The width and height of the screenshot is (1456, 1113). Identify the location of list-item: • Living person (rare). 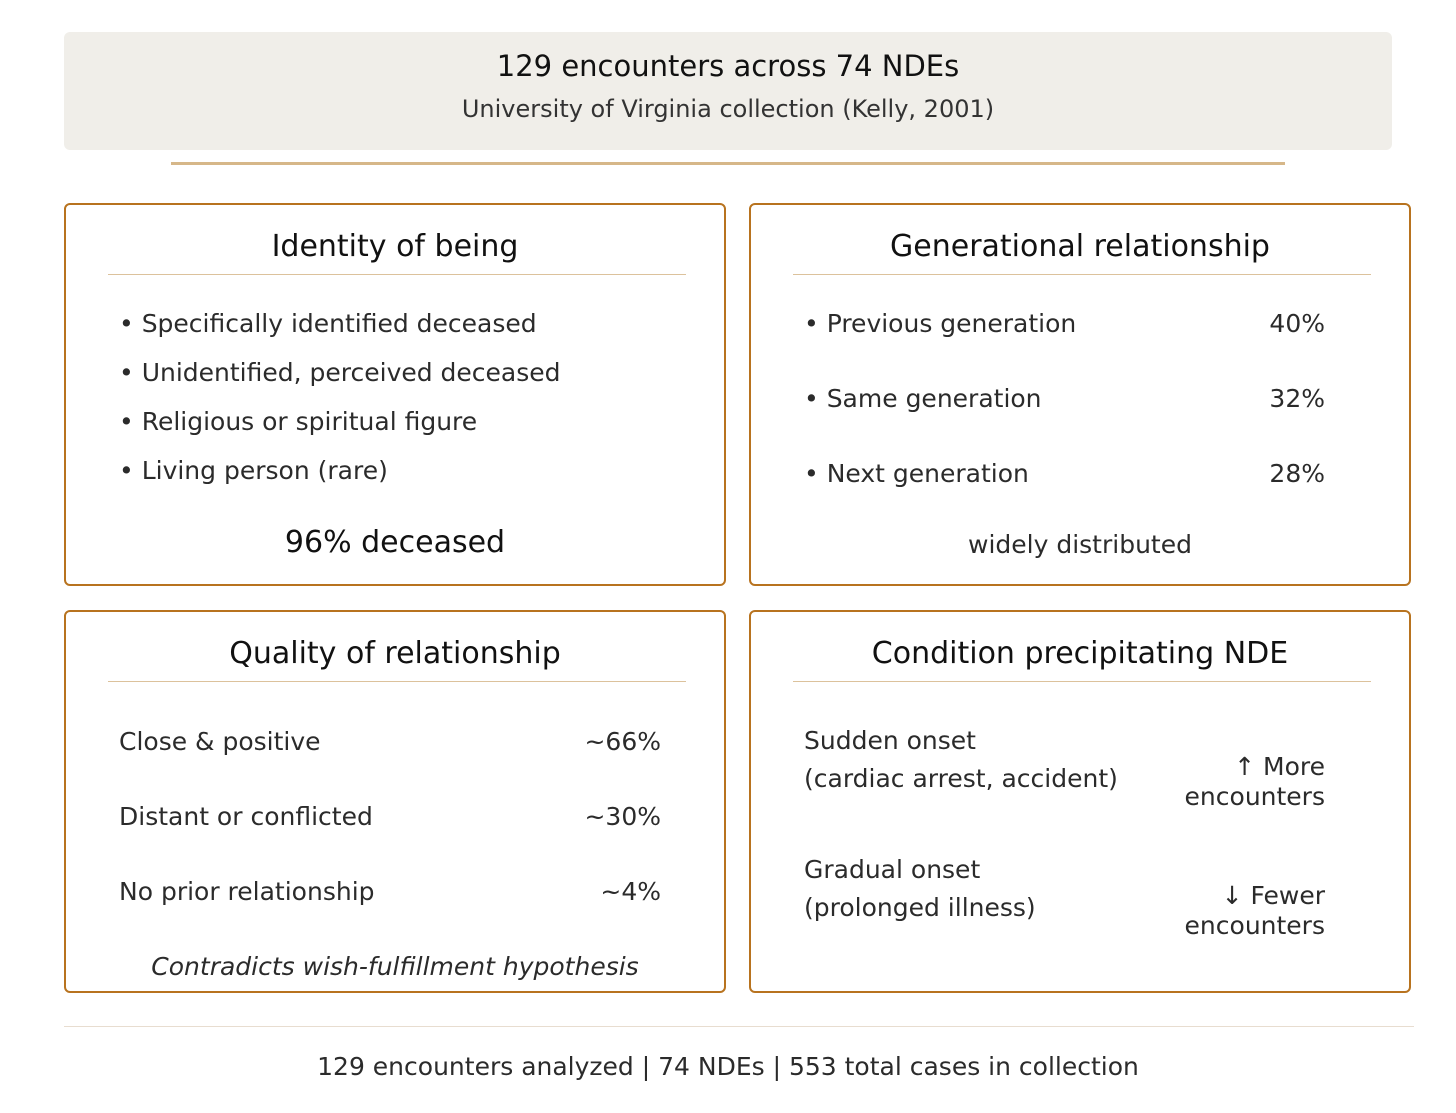
(253, 470).